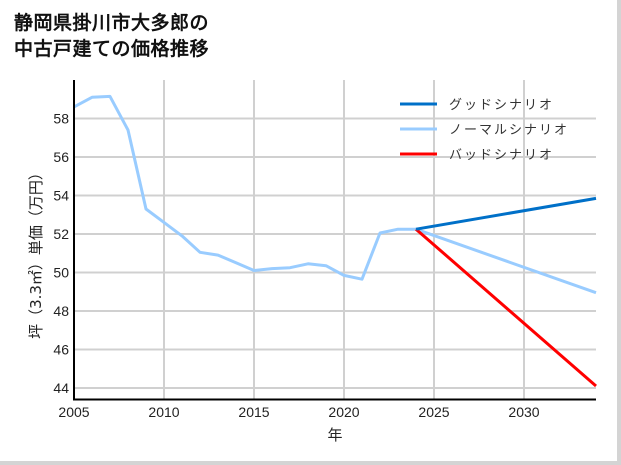  Describe the element at coordinates (73, 412) in the screenshot. I see `x-tick-label: 2005` at that location.